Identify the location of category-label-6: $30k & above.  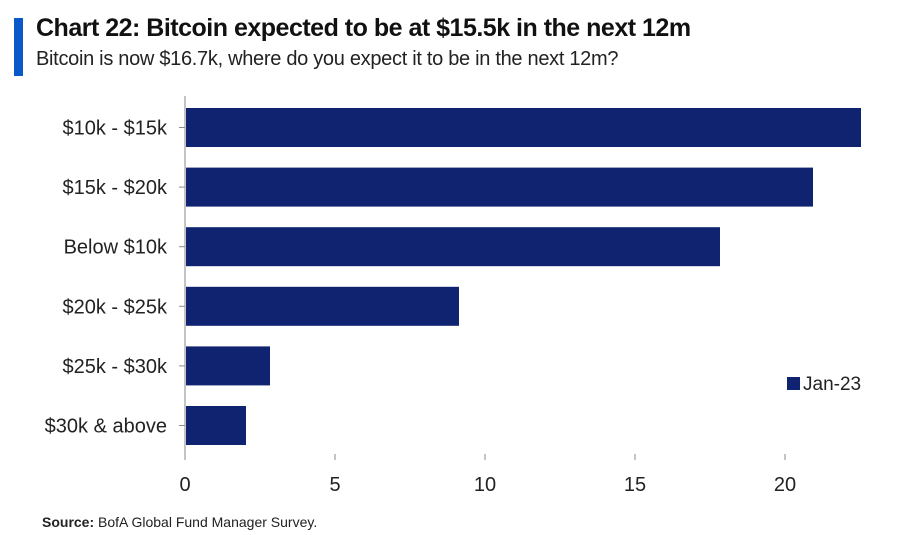
(106, 427).